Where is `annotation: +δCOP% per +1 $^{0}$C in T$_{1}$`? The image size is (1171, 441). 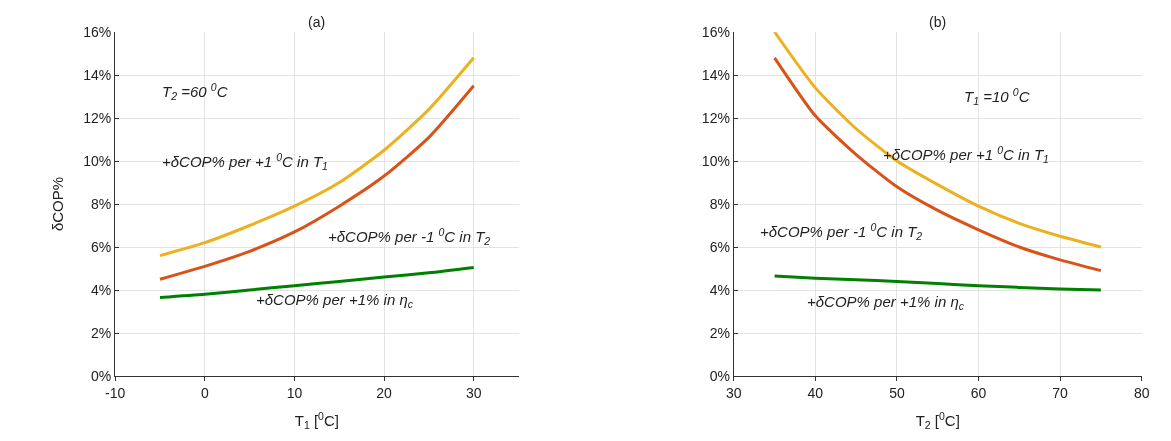
annotation: +δCOP% per +1 $^{0}$C in T$_{1}$ is located at coordinates (245, 162).